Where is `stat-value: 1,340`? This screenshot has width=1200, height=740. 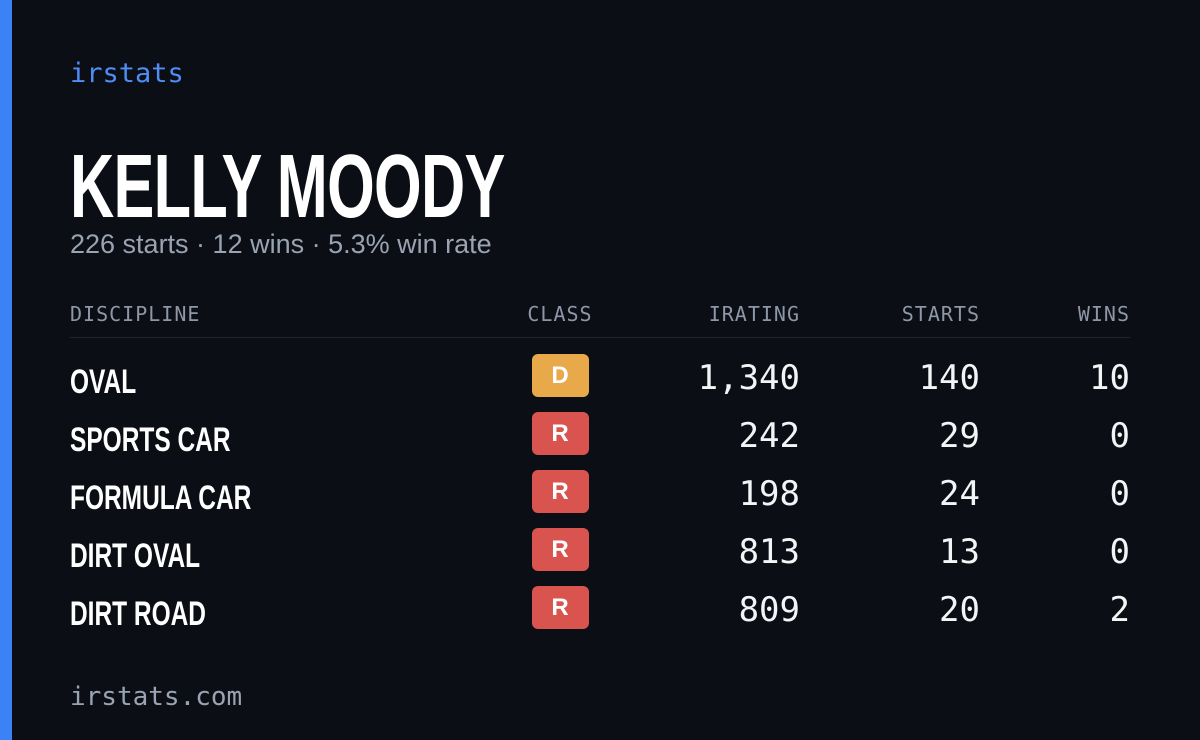 stat-value: 1,340 is located at coordinates (748, 378).